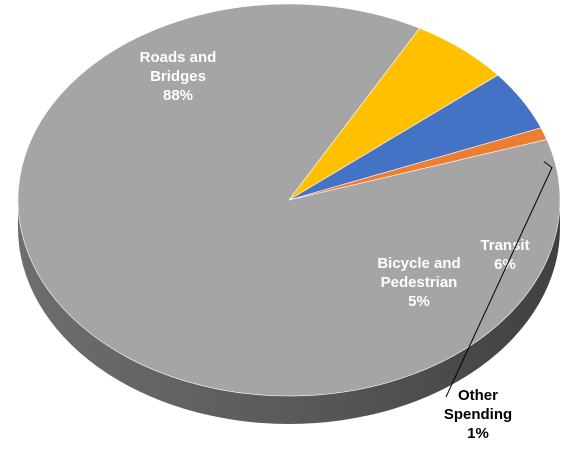  Describe the element at coordinates (419, 301) in the screenshot. I see `slice-label-line: 5%` at that location.